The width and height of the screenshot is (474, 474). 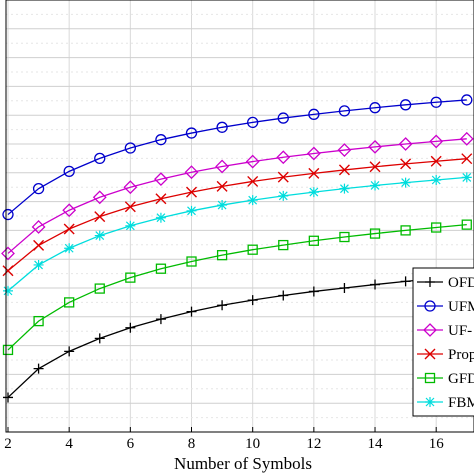 What do you see at coordinates (461, 283) in the screenshot?
I see `legend-label: OFD` at bounding box center [461, 283].